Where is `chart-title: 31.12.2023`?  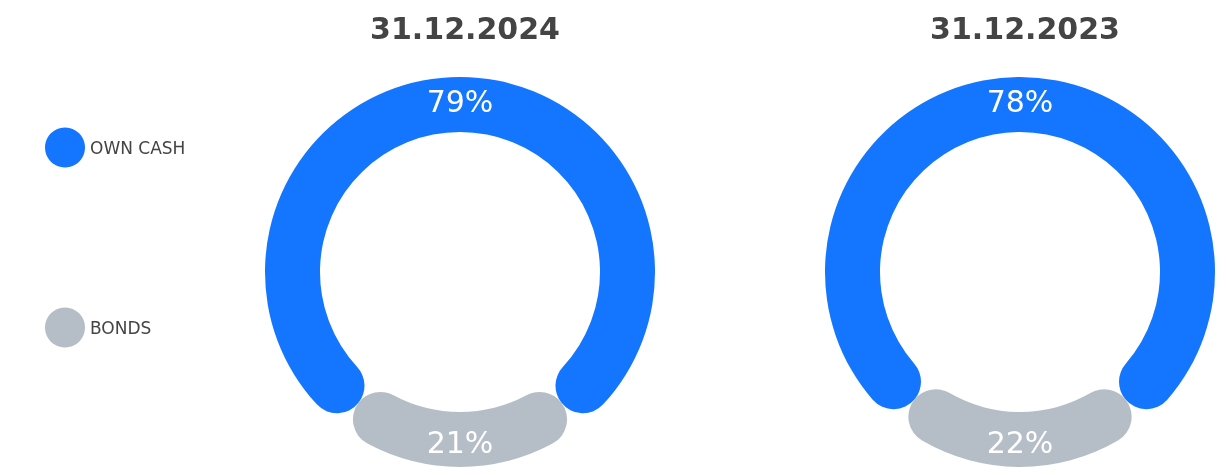 chart-title: 31.12.2023 is located at coordinates (1025, 28).